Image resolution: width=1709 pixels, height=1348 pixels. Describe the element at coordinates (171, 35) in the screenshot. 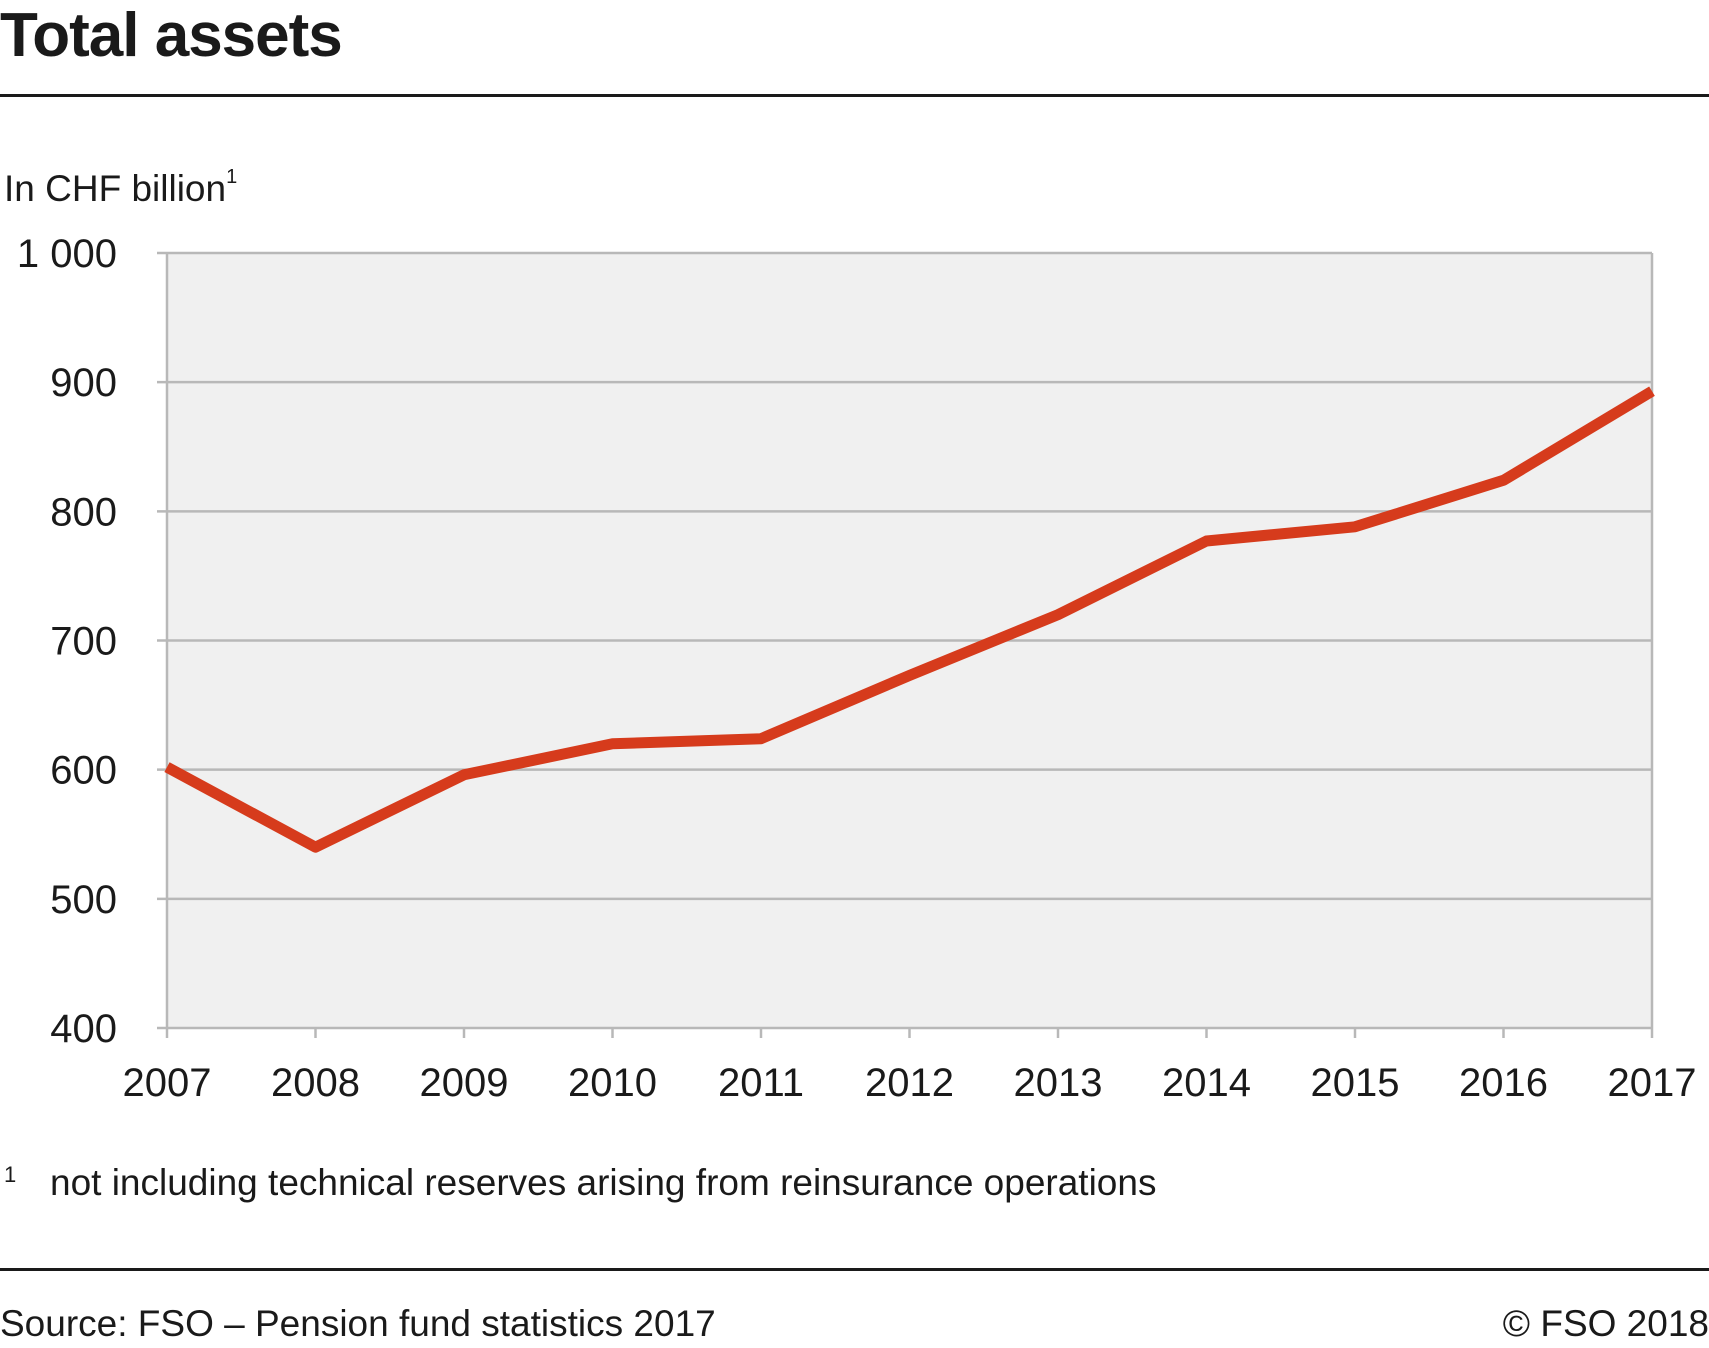

I see `chart-title: Total assets` at that location.